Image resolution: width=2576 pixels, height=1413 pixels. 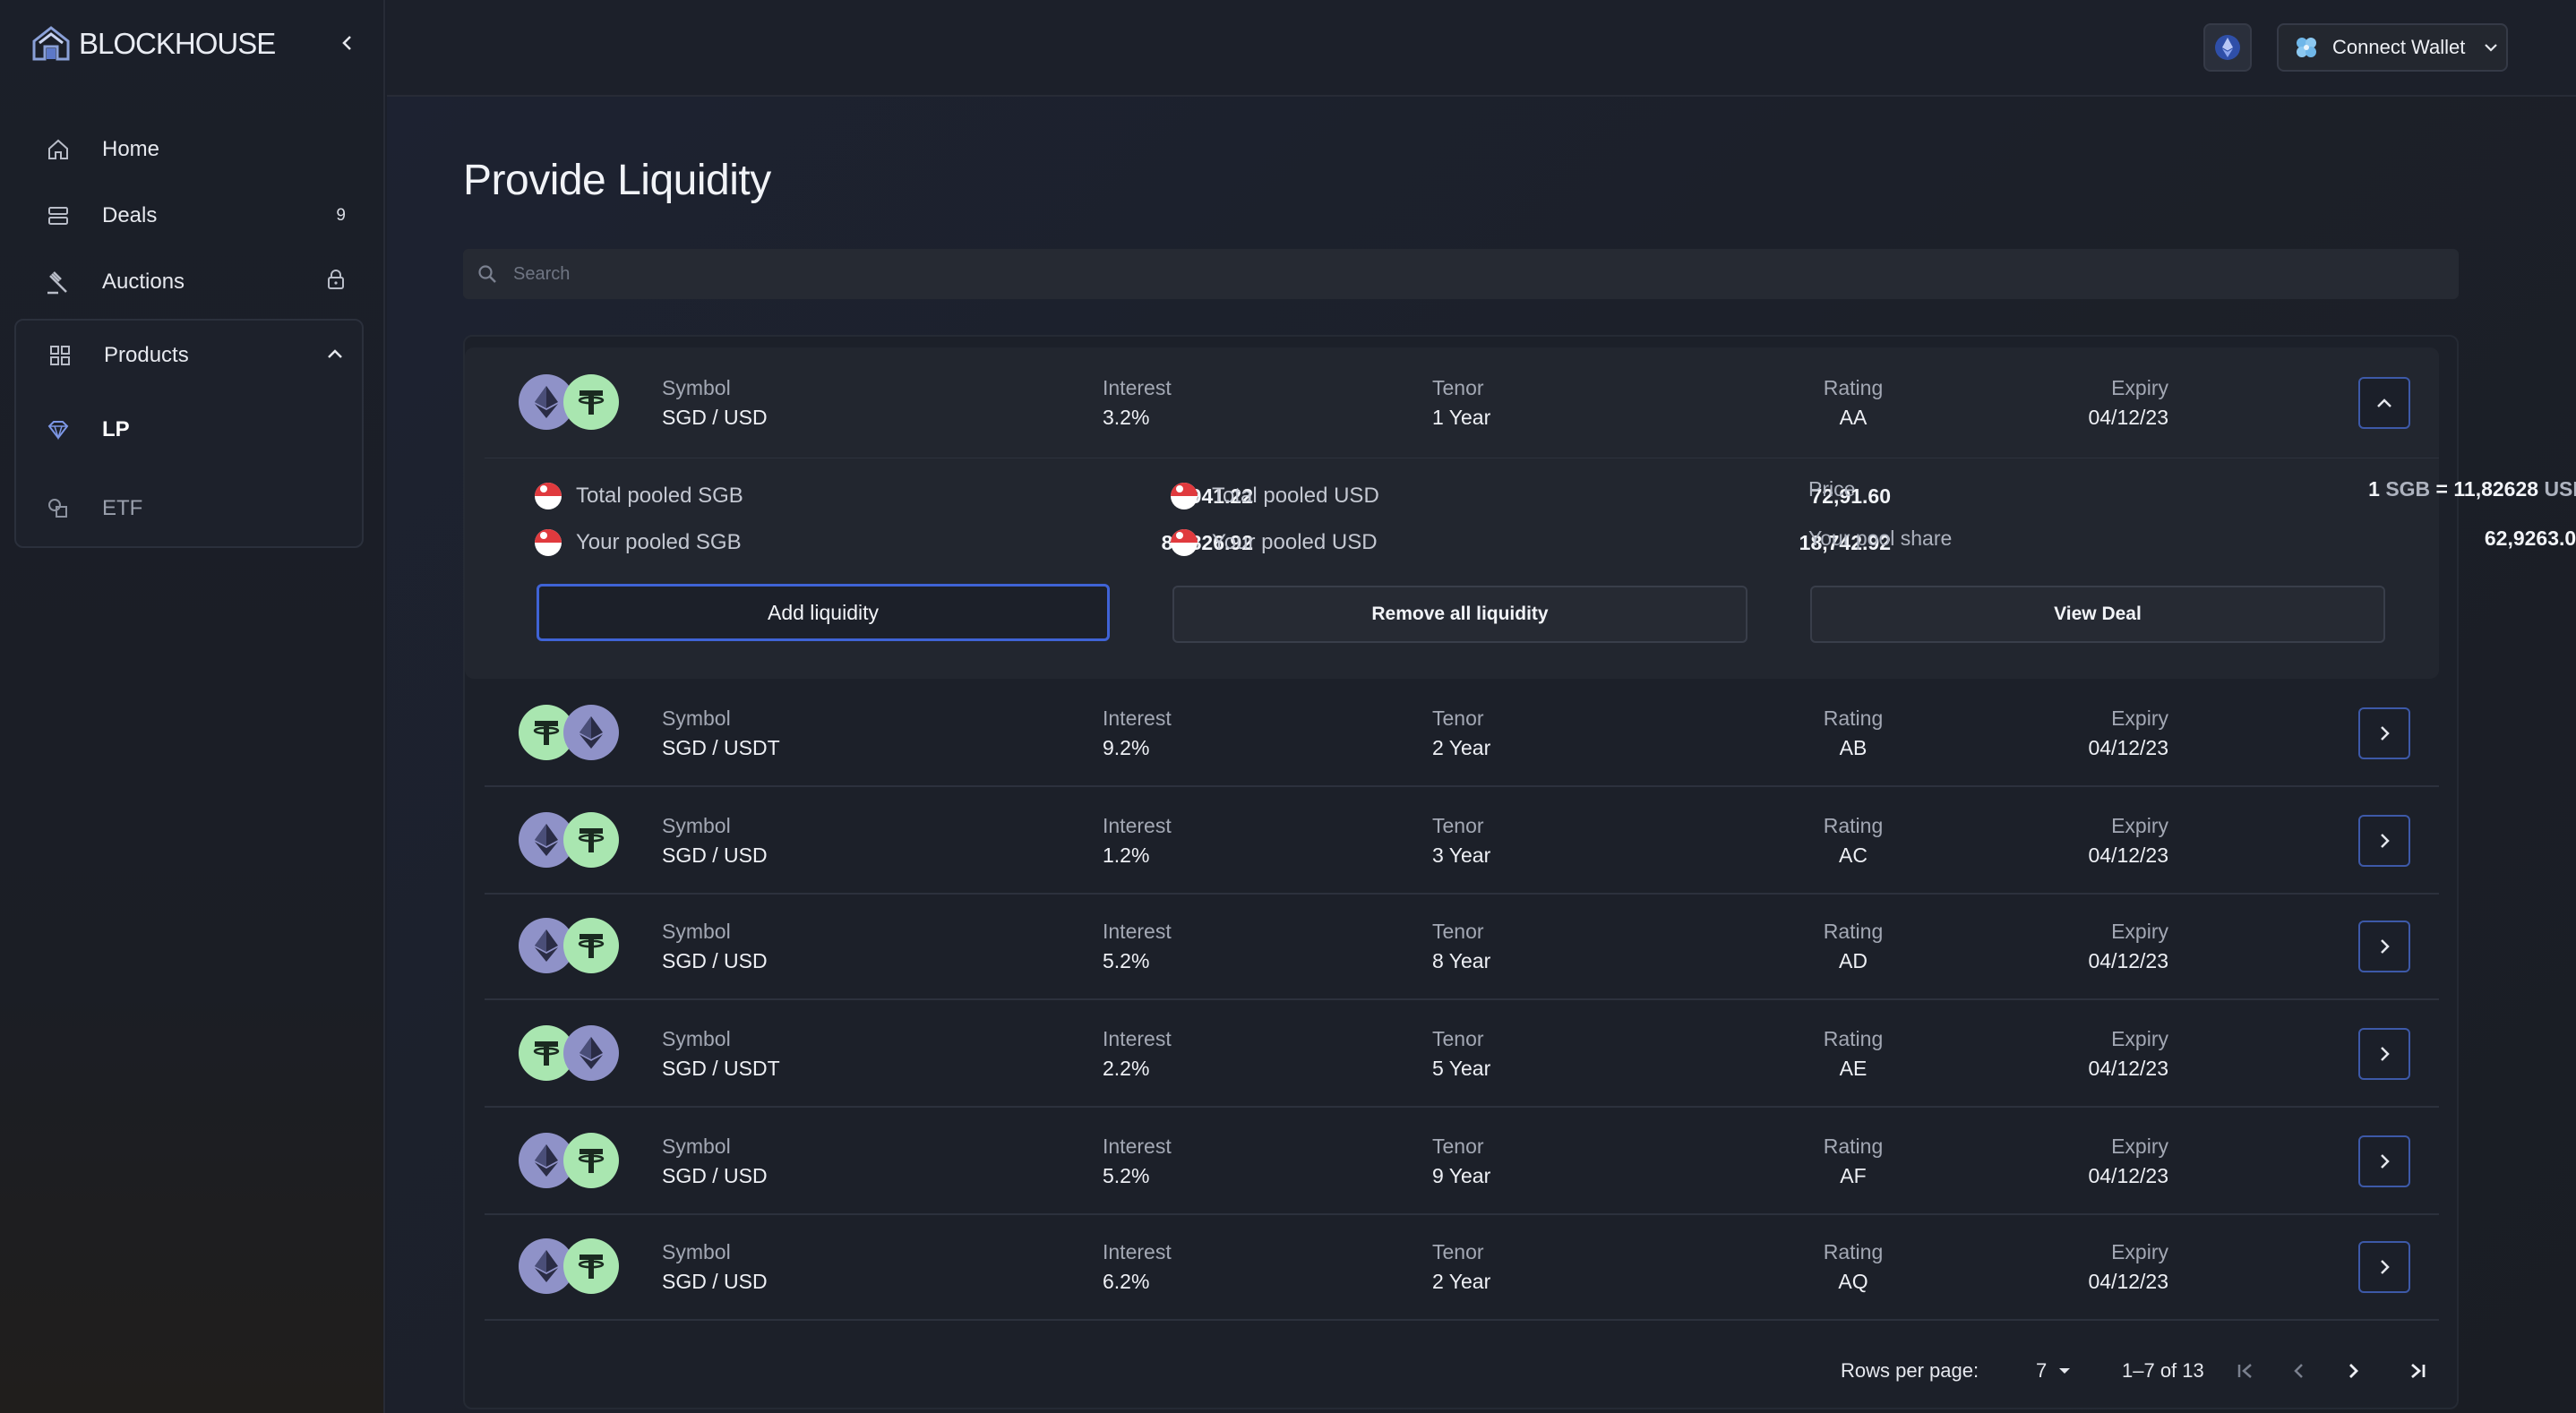 What do you see at coordinates (189, 216) in the screenshot?
I see `sidebar-item-deals: Home Deals 9` at bounding box center [189, 216].